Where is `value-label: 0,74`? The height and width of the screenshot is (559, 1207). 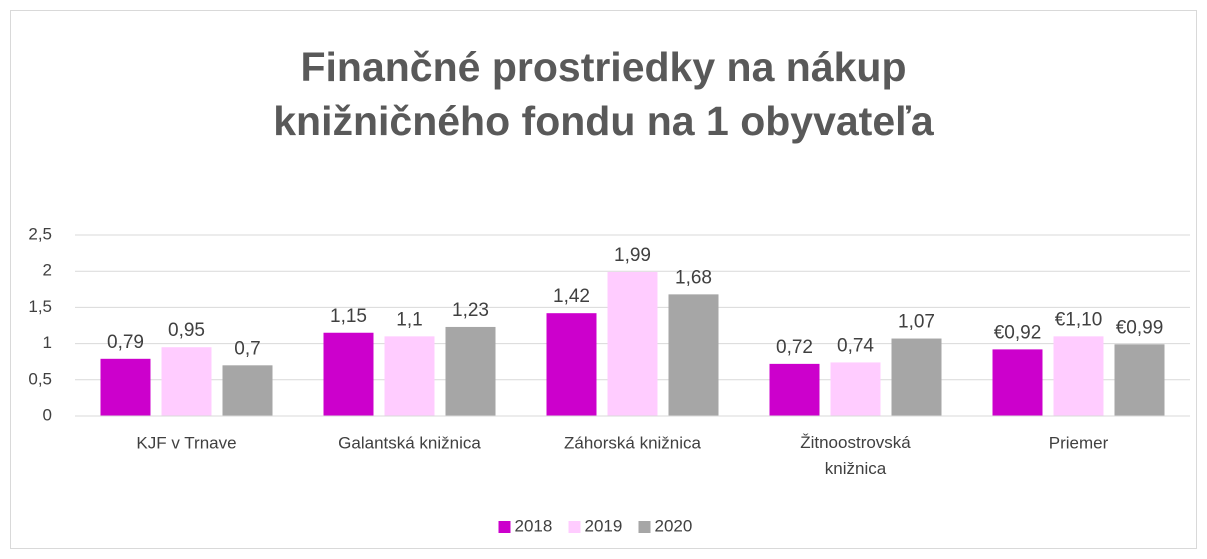
value-label: 0,74 is located at coordinates (855, 345).